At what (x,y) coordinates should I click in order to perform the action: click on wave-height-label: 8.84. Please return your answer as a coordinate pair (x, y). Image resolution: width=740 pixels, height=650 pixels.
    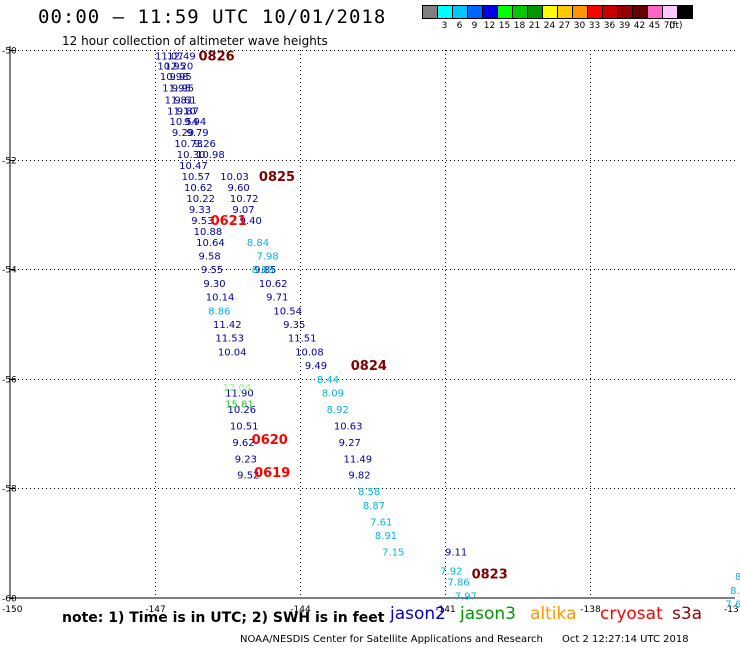
    Looking at the image, I should click on (258, 243).